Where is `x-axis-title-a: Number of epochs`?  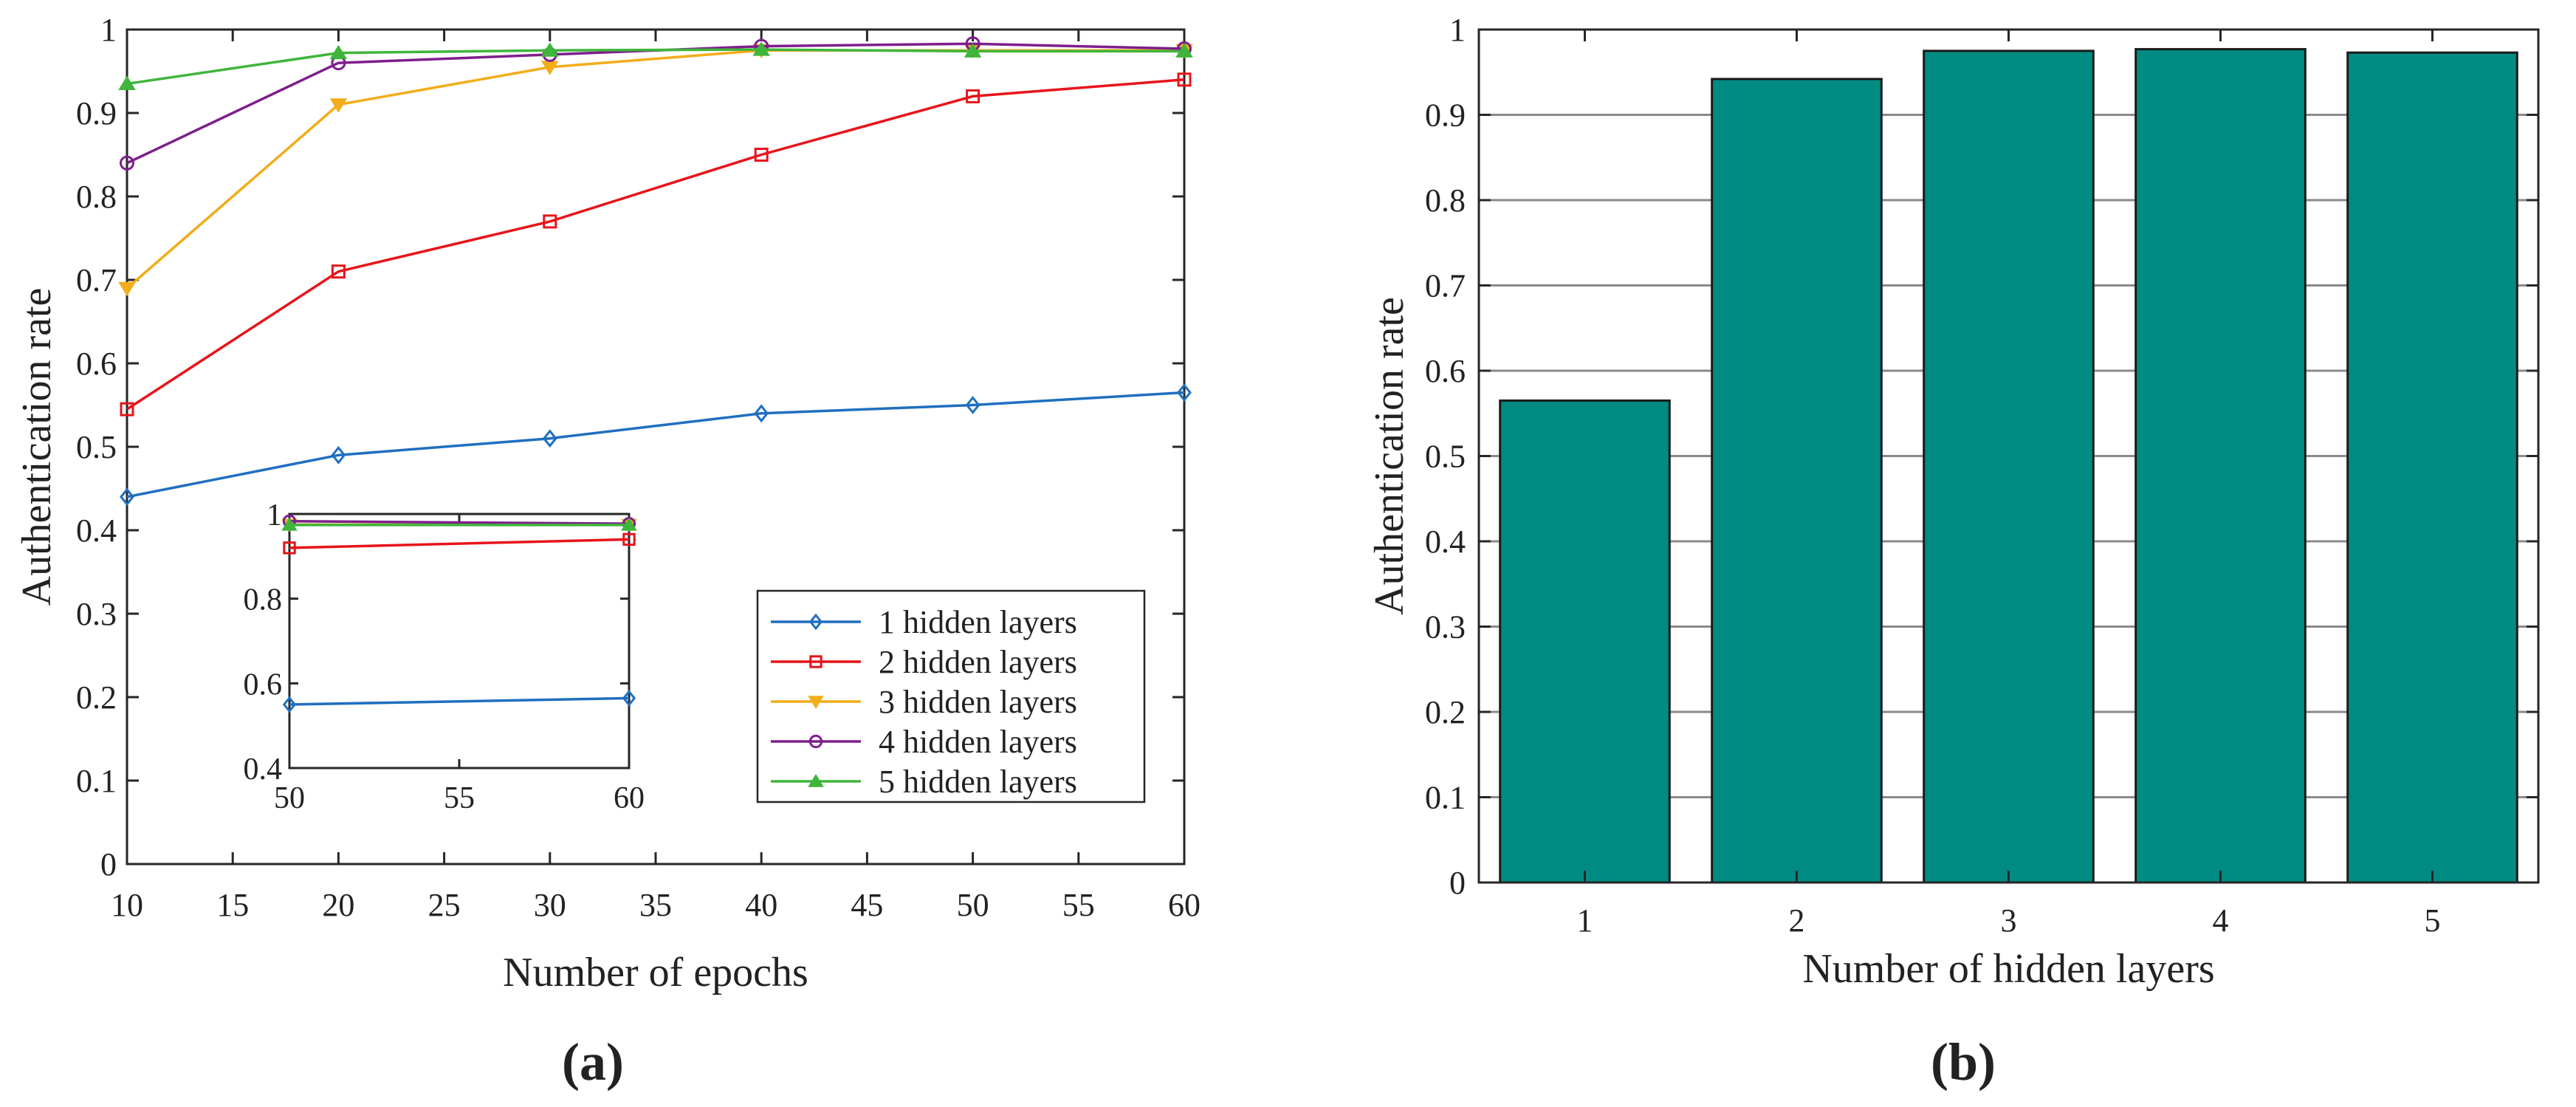 x-axis-title-a: Number of epochs is located at coordinates (655, 972).